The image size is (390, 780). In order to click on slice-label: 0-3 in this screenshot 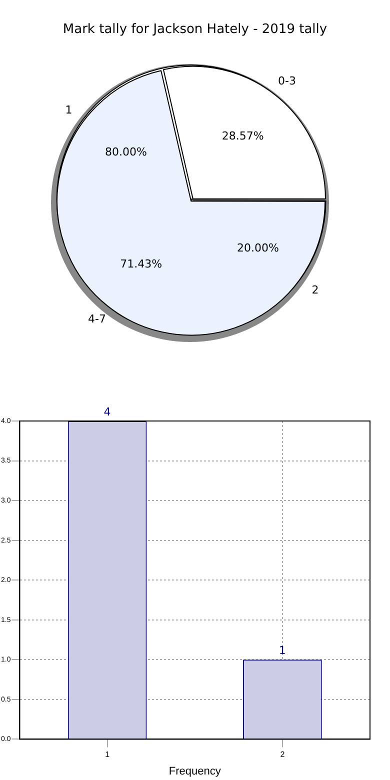, I will do `click(287, 81)`.